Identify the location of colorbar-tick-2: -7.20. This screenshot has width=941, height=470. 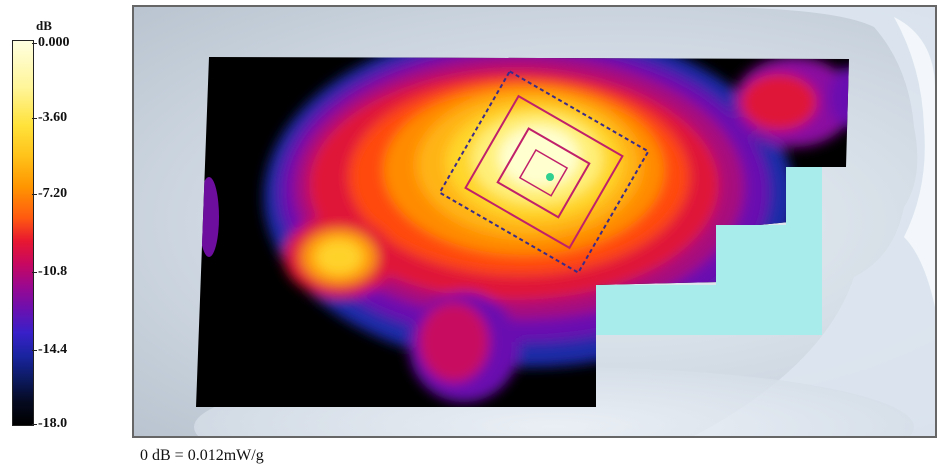
(49, 193).